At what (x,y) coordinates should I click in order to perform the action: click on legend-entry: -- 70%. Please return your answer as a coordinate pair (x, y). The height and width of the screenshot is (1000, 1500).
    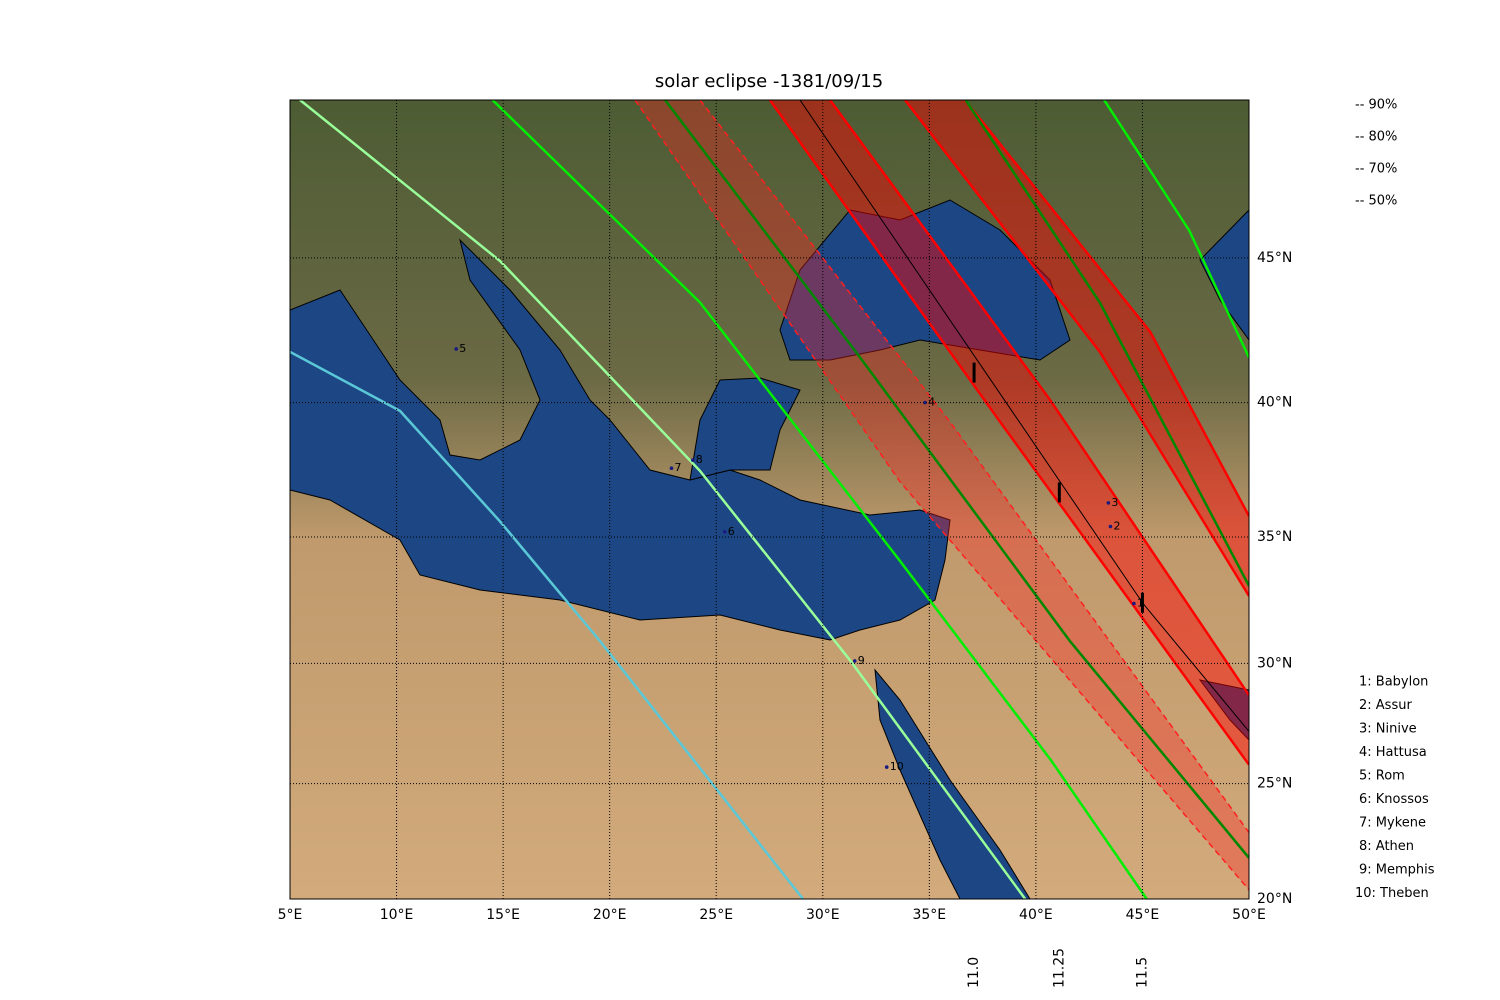
    Looking at the image, I should click on (1376, 169).